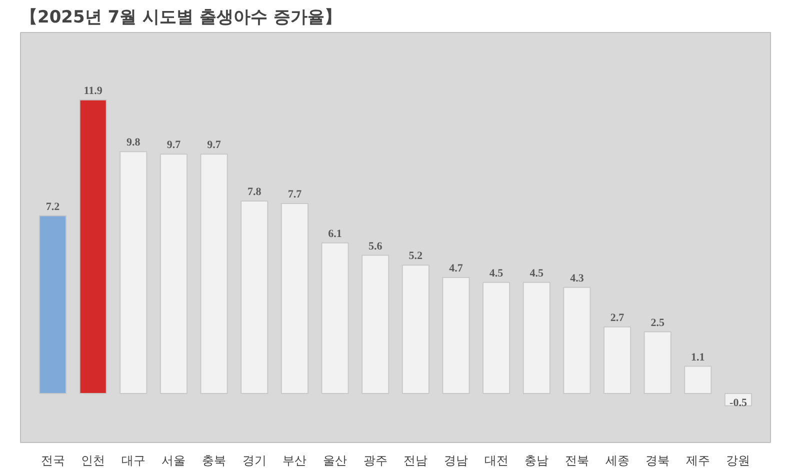 The width and height of the screenshot is (795, 475). What do you see at coordinates (174, 461) in the screenshot?
I see `x-tick-label: 서울` at bounding box center [174, 461].